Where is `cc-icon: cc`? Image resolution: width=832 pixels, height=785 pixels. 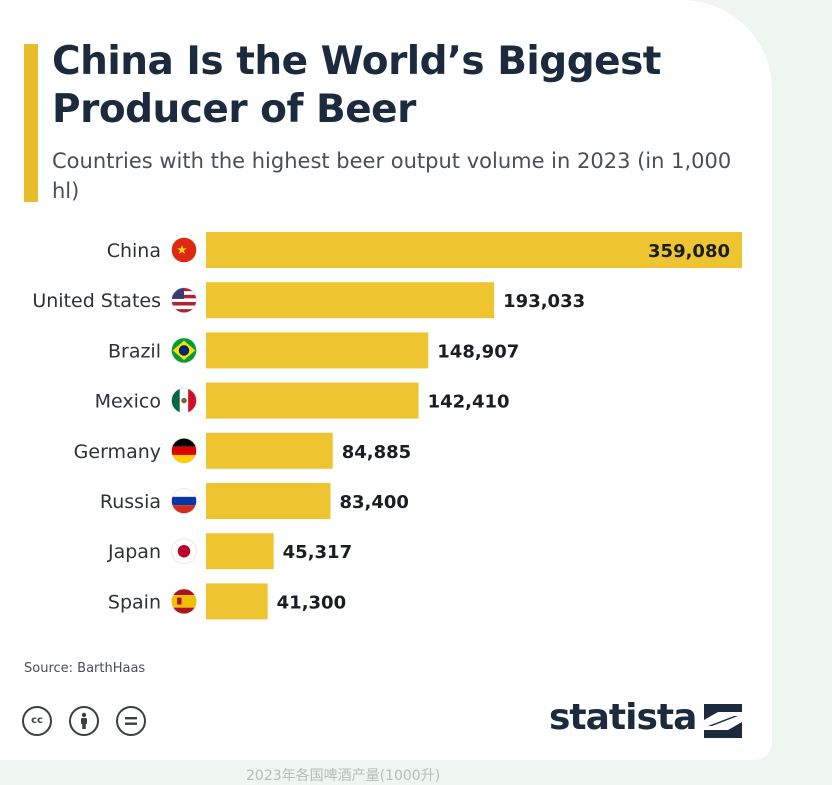 cc-icon: cc is located at coordinates (37, 721).